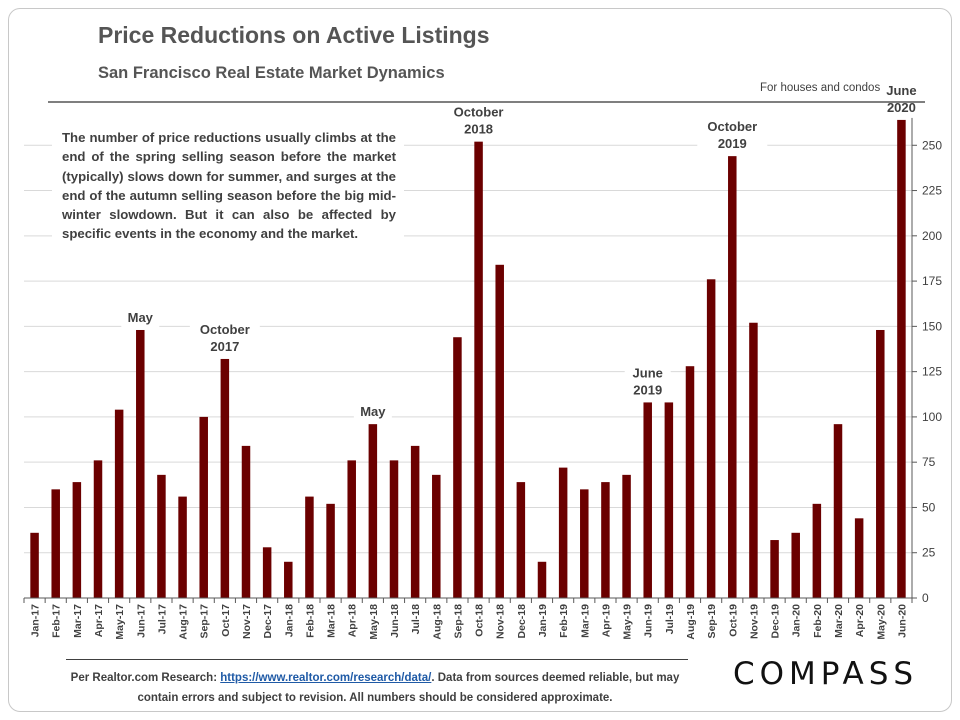 This screenshot has height=720, width=960. I want to click on x-tick-label: Dec-18, so click(522, 621).